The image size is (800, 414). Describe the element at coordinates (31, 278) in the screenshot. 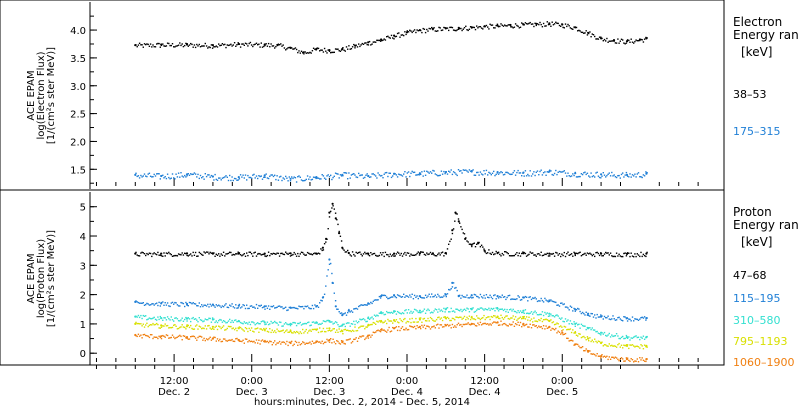

I see `proton-y-label-line: ACE EPAM` at that location.